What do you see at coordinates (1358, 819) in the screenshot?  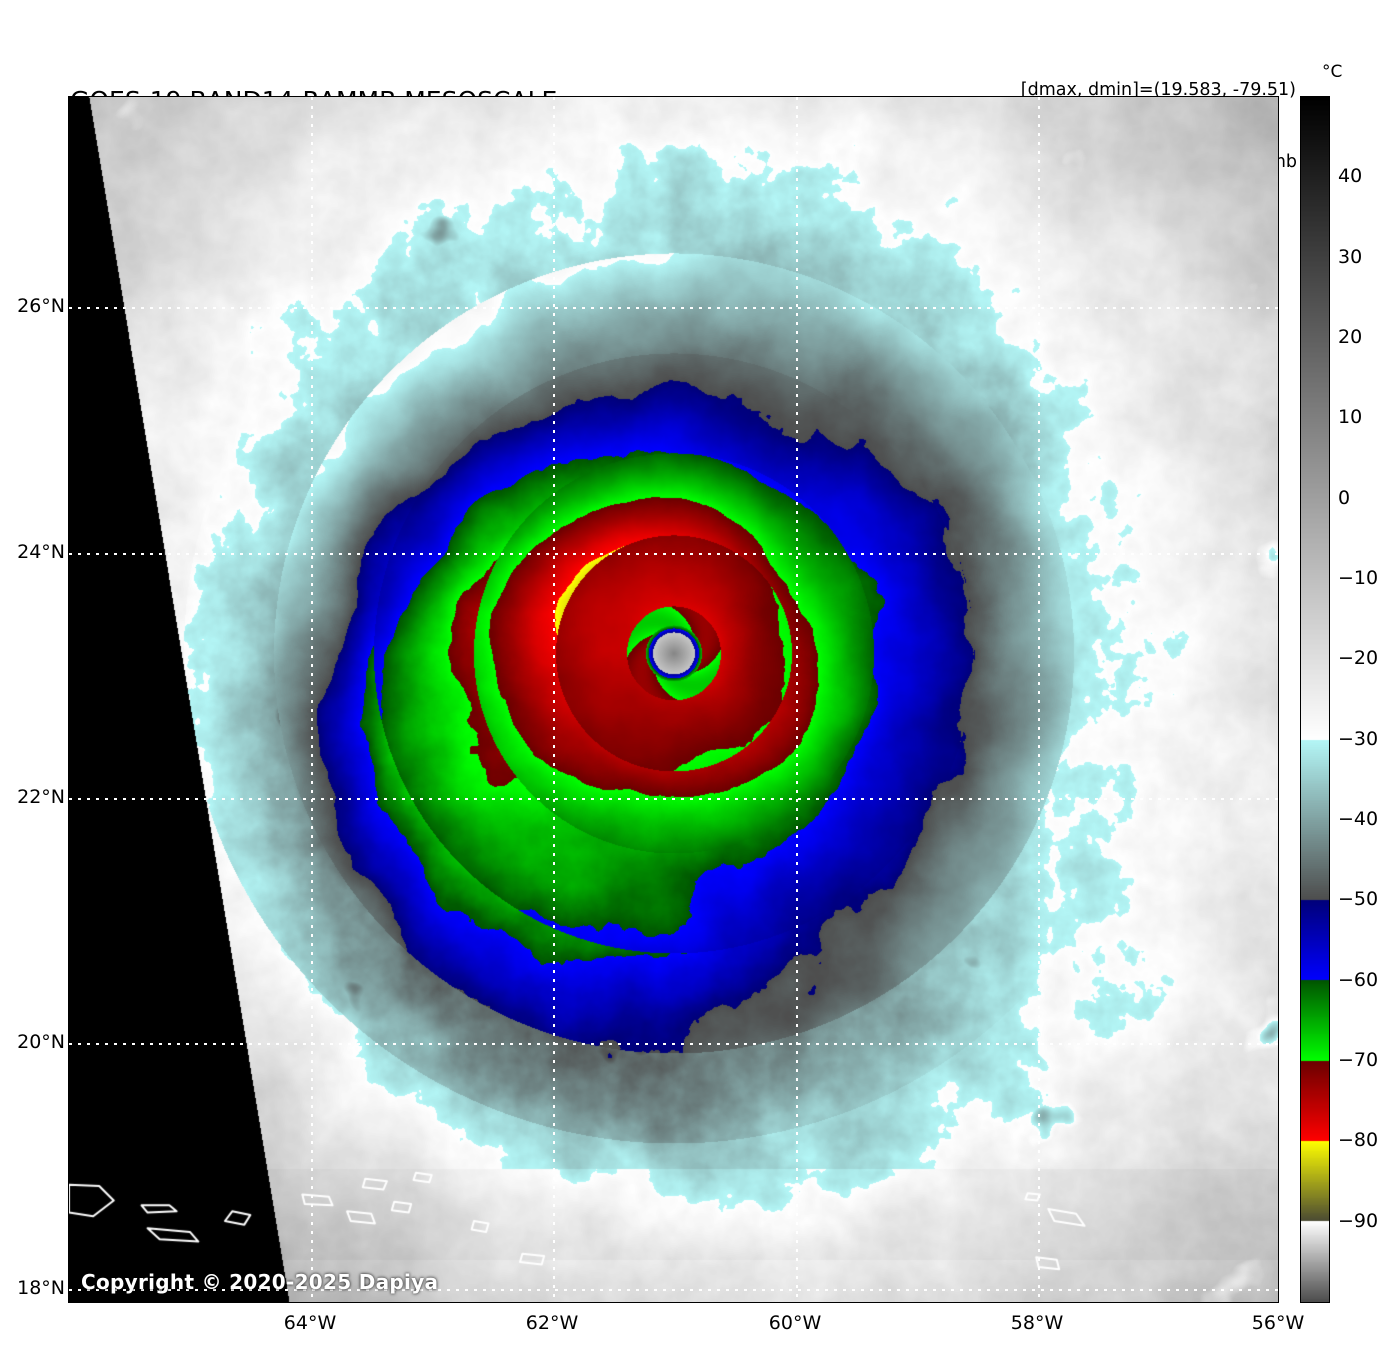 I see `colorbar-tick--40: −40` at bounding box center [1358, 819].